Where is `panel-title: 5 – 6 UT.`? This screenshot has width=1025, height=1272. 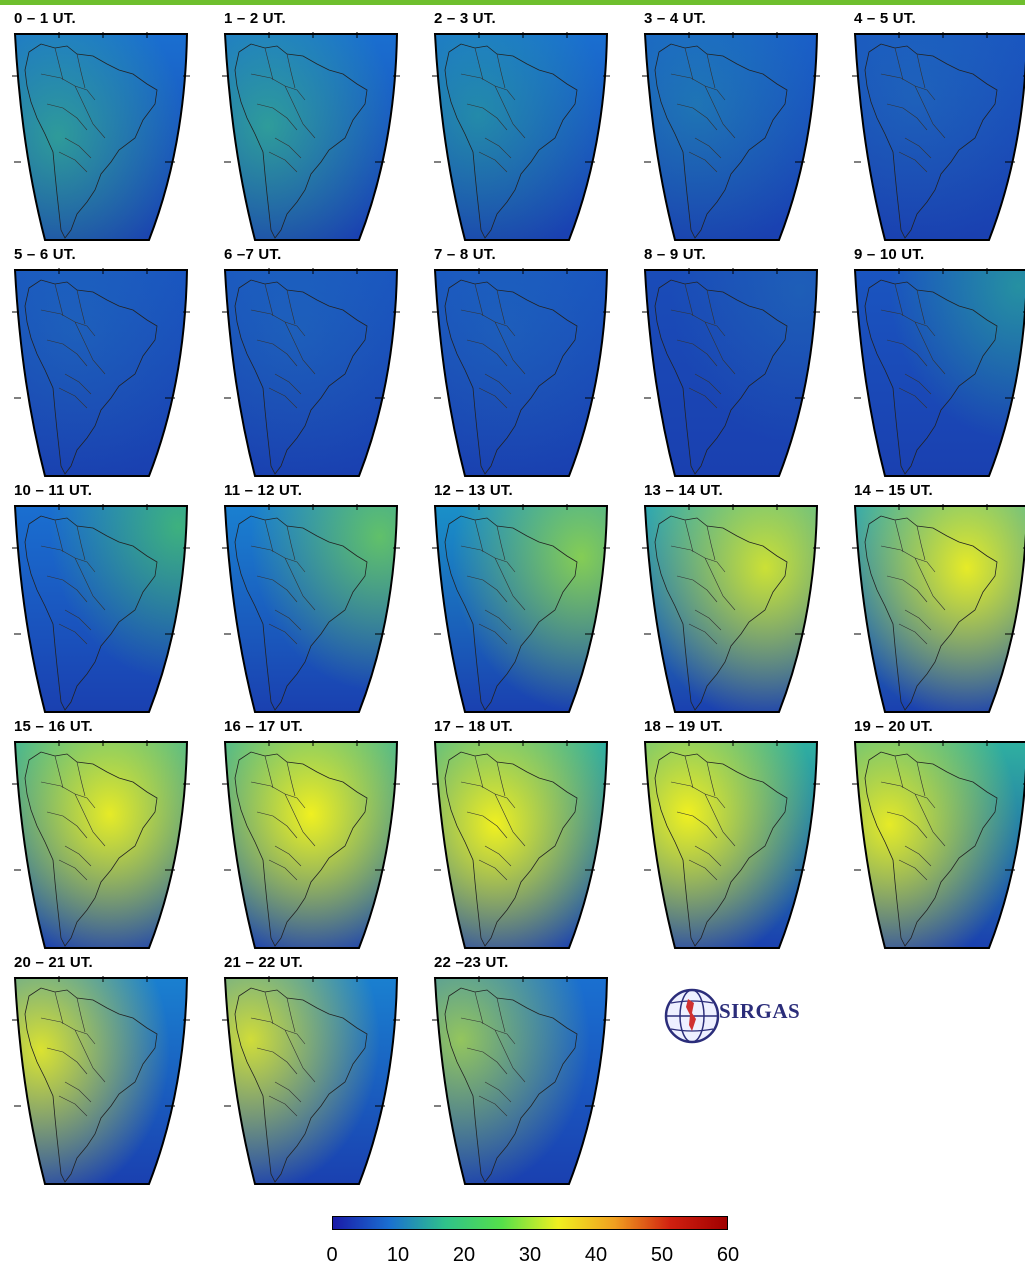 panel-title: 5 – 6 UT. is located at coordinates (45, 254).